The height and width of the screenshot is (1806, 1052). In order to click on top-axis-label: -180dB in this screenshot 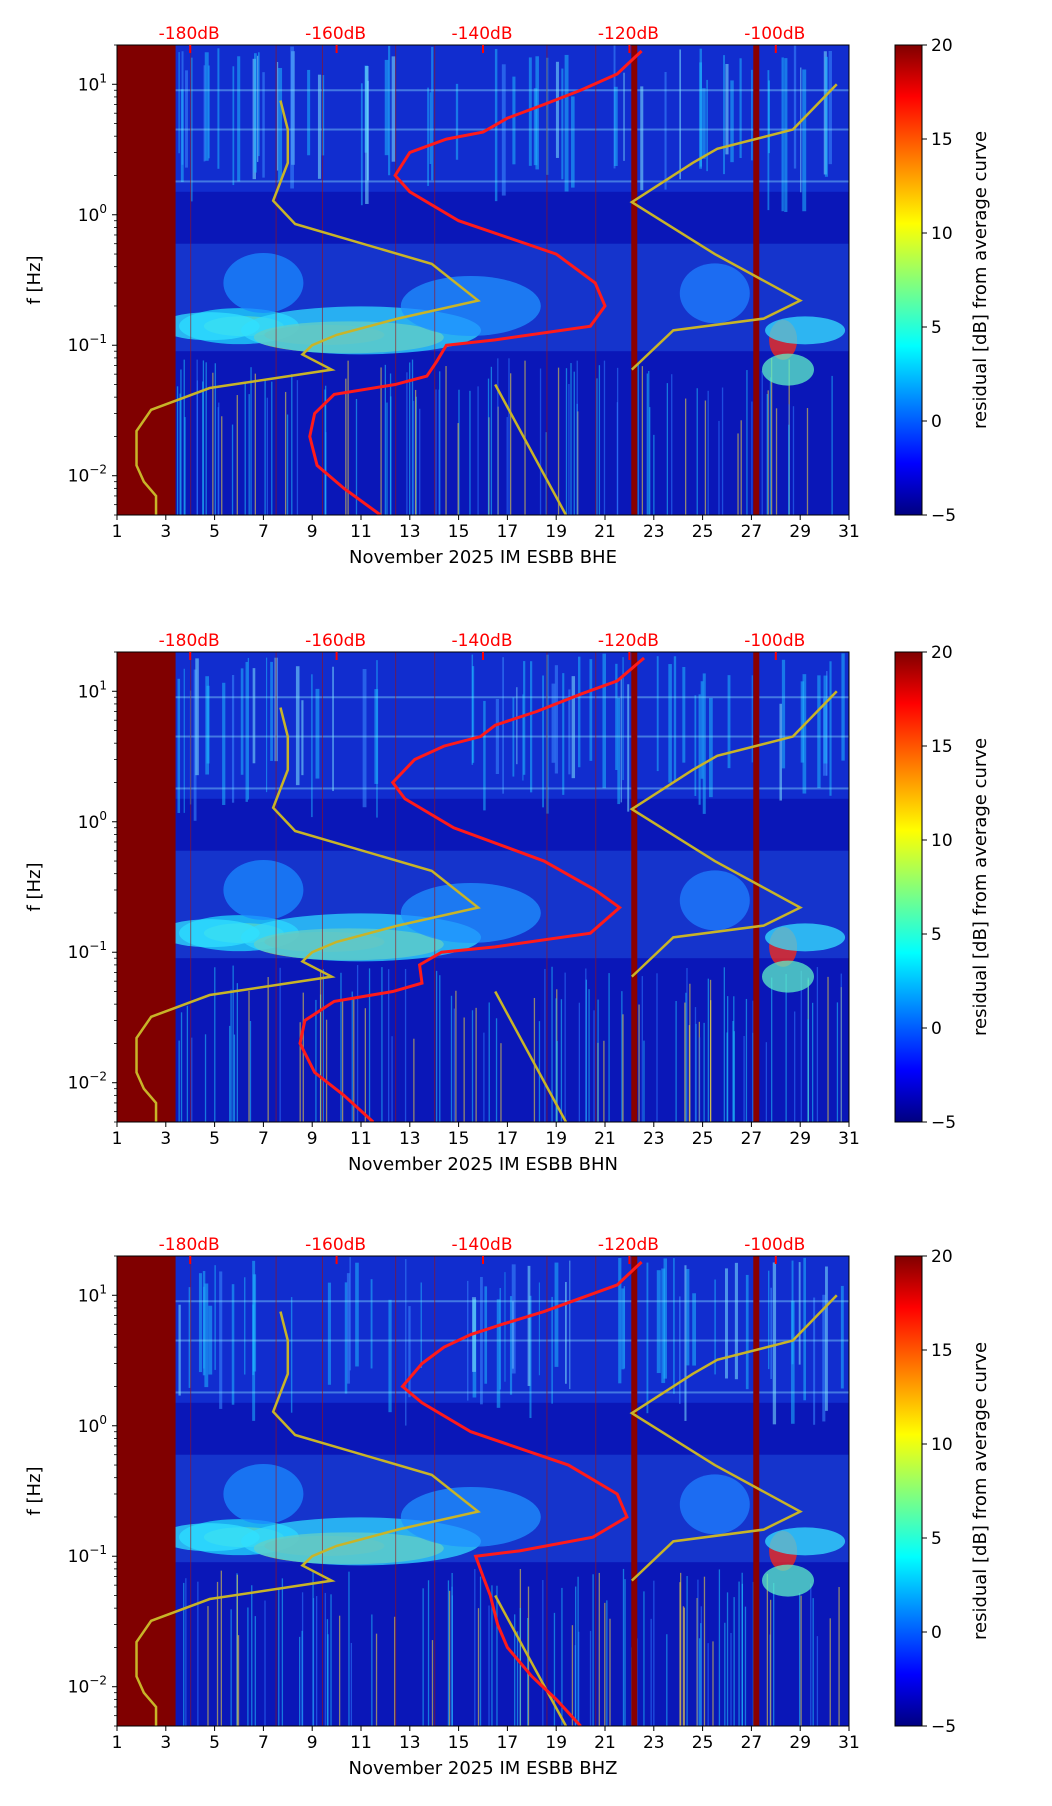, I will do `click(189, 1245)`.